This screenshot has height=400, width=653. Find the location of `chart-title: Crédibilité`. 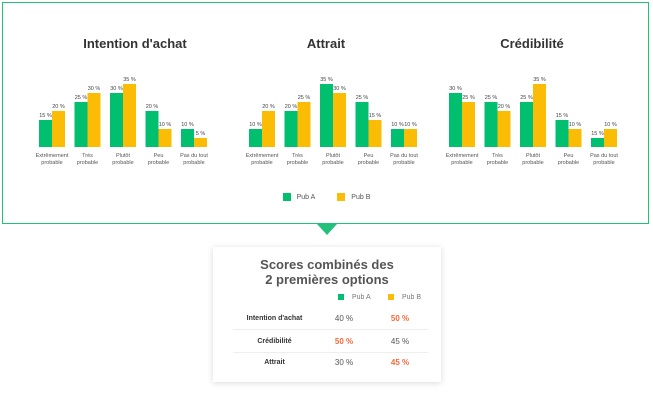

chart-title: Crédibilité is located at coordinates (532, 43).